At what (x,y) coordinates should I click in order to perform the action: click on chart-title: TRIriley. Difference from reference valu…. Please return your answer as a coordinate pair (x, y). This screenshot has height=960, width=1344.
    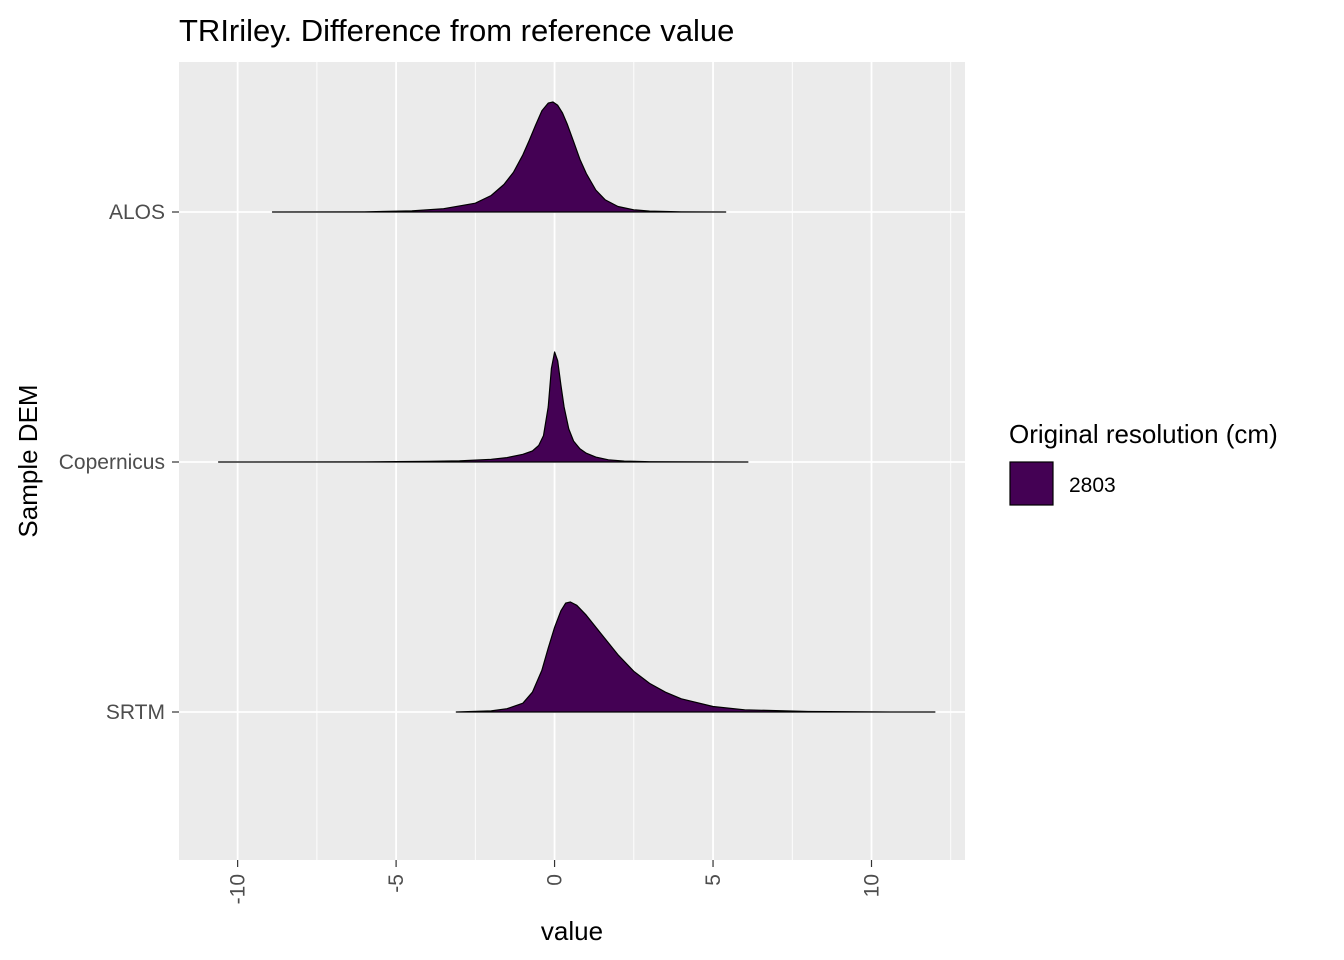
    Looking at the image, I should click on (456, 30).